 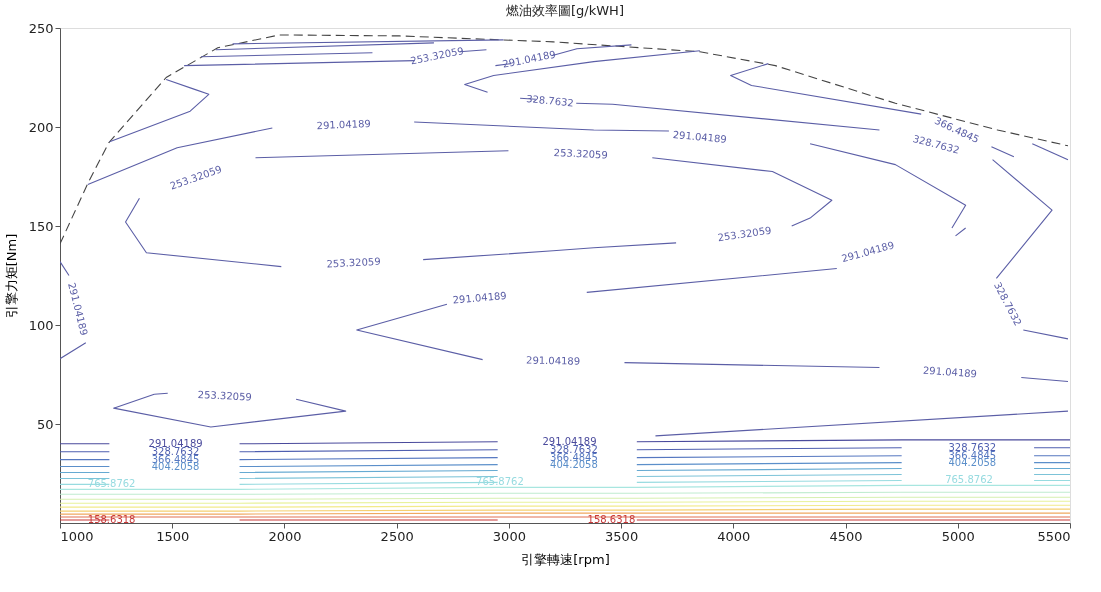 What do you see at coordinates (77, 536) in the screenshot?
I see `x-tick-label: 1000` at bounding box center [77, 536].